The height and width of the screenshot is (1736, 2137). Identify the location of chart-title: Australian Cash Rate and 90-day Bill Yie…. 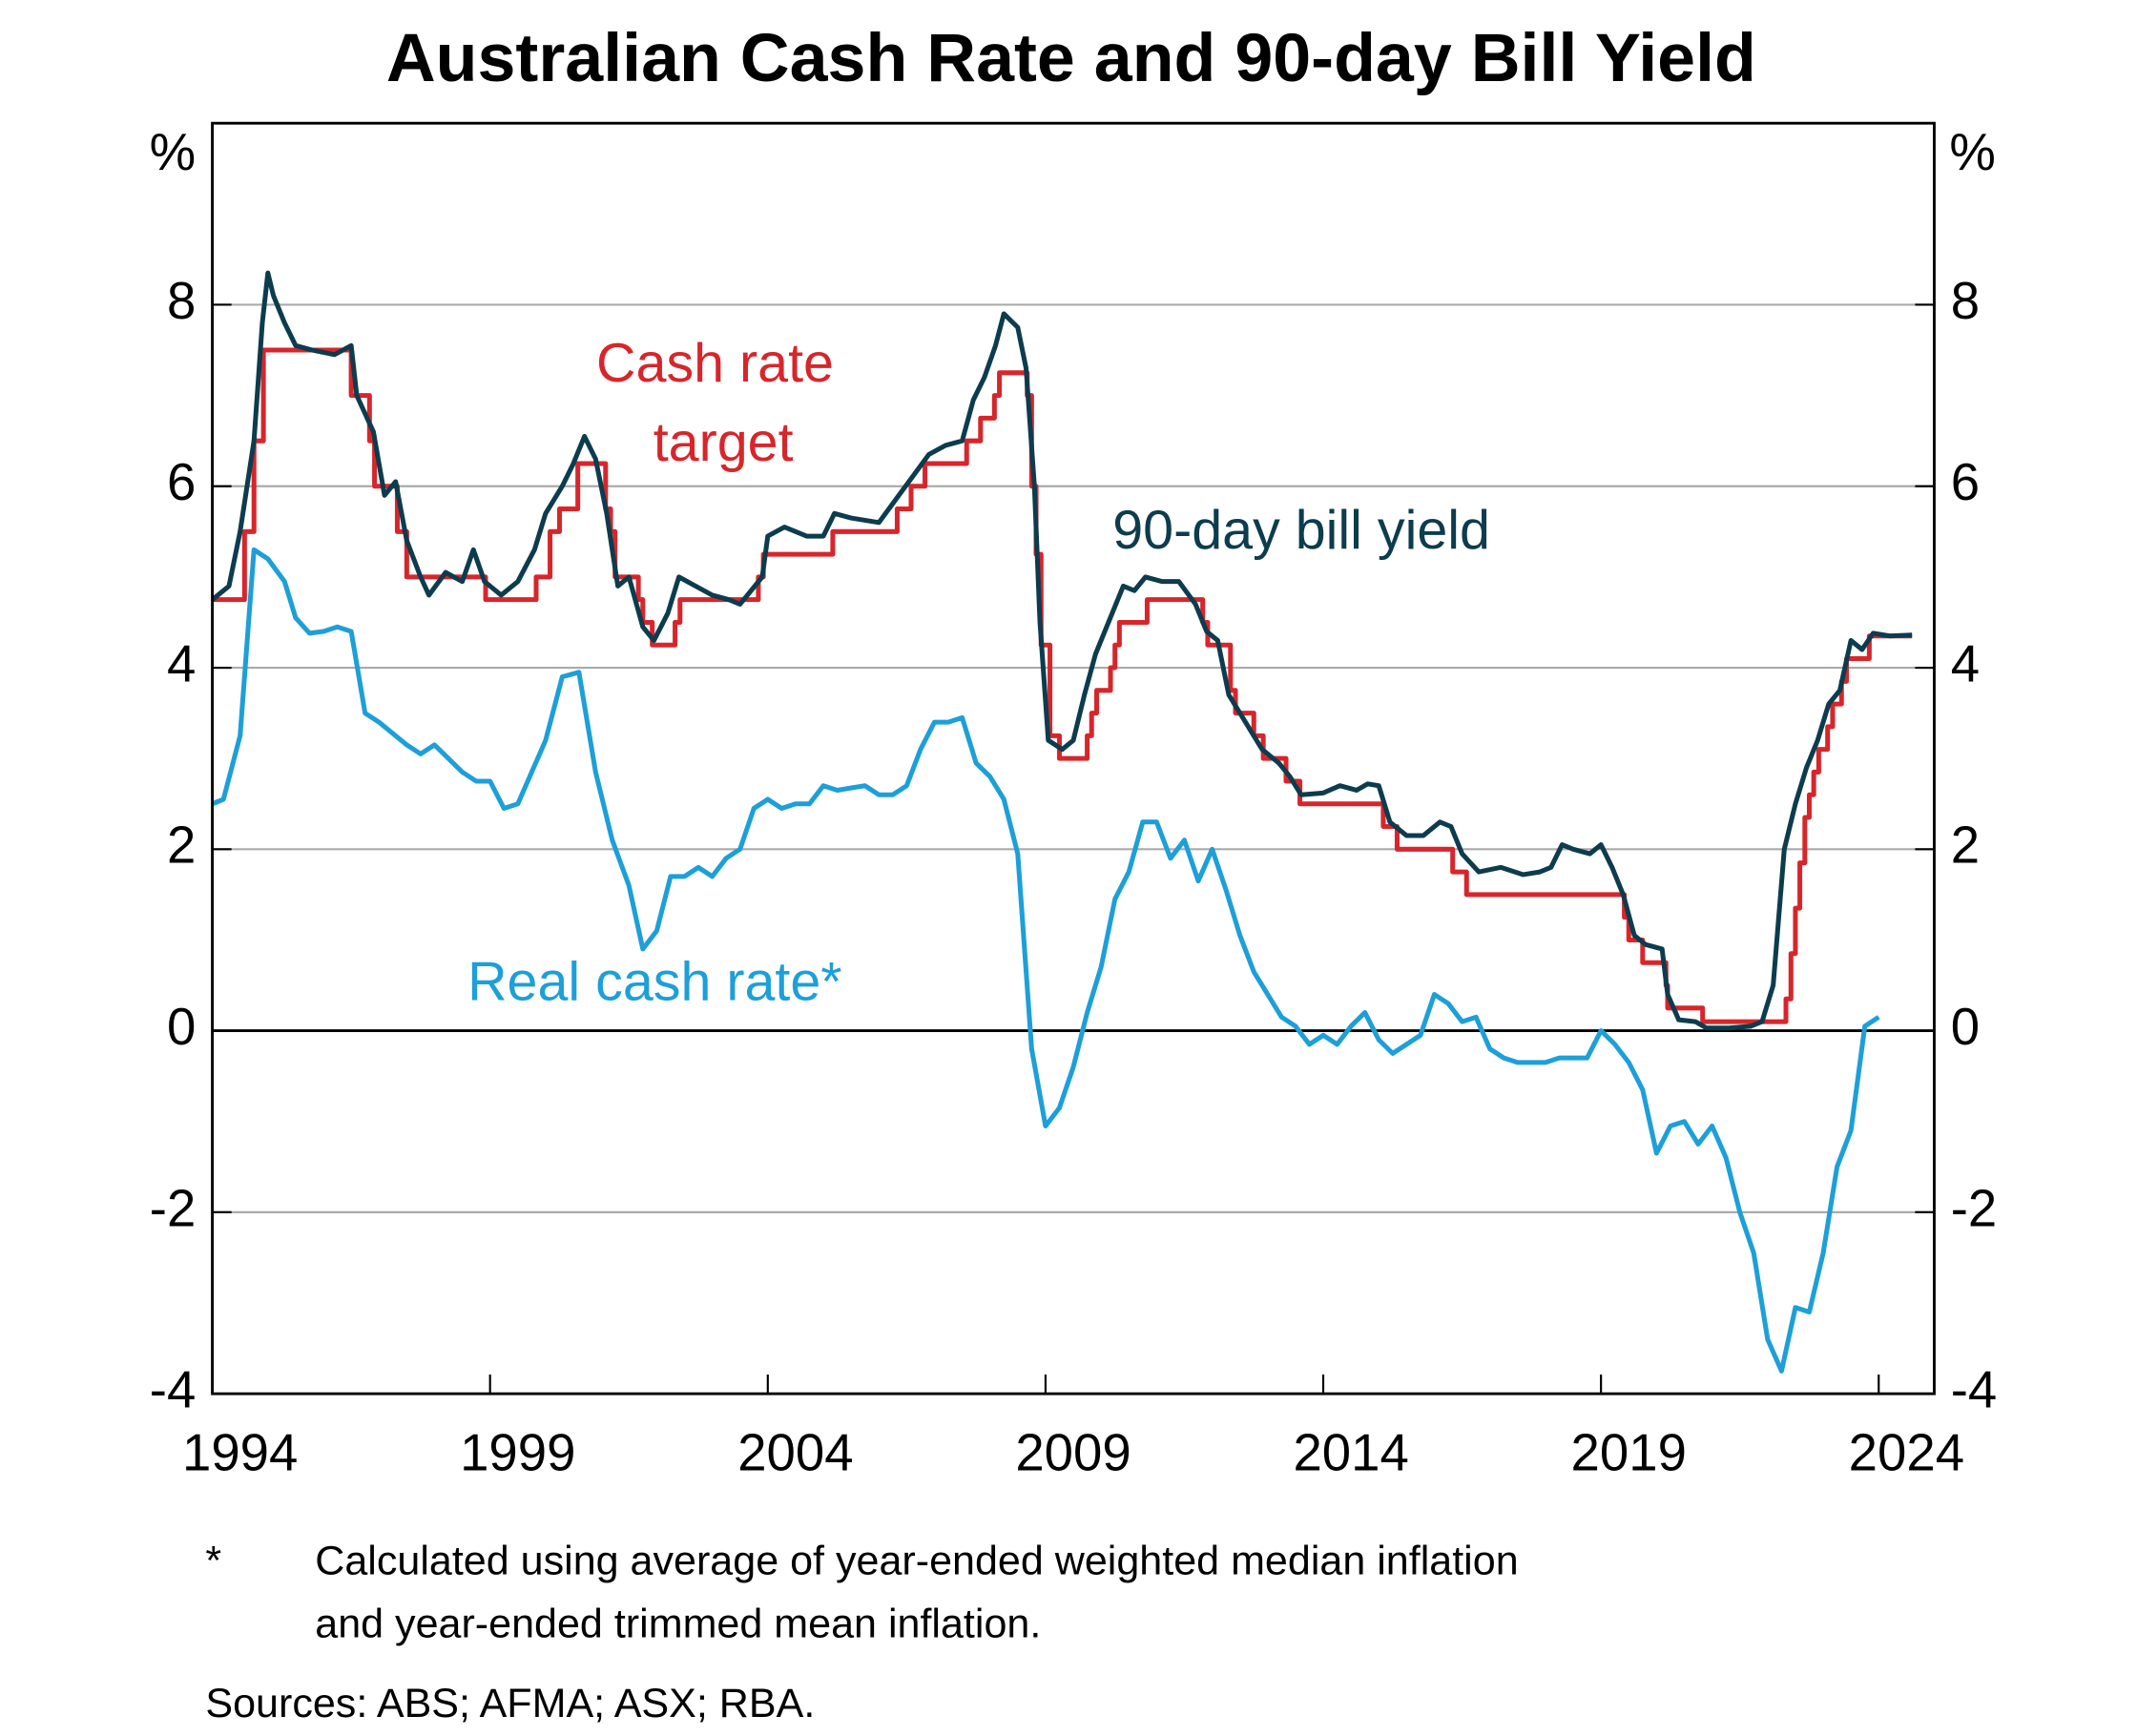
(1071, 58).